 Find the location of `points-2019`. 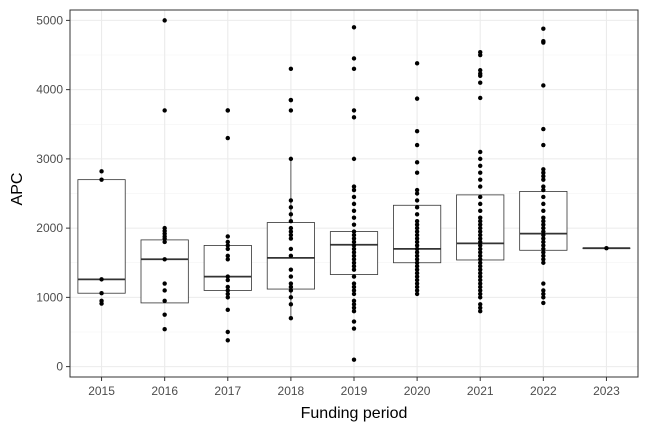

points-2019 is located at coordinates (354, 193).